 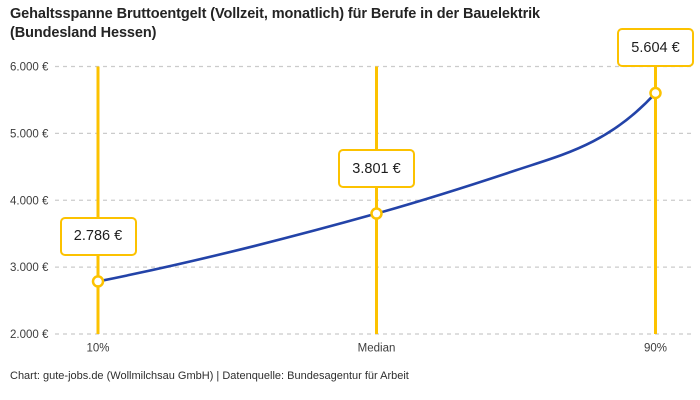 What do you see at coordinates (29, 201) in the screenshot?
I see `y-axis-tick-label: 4.000 €` at bounding box center [29, 201].